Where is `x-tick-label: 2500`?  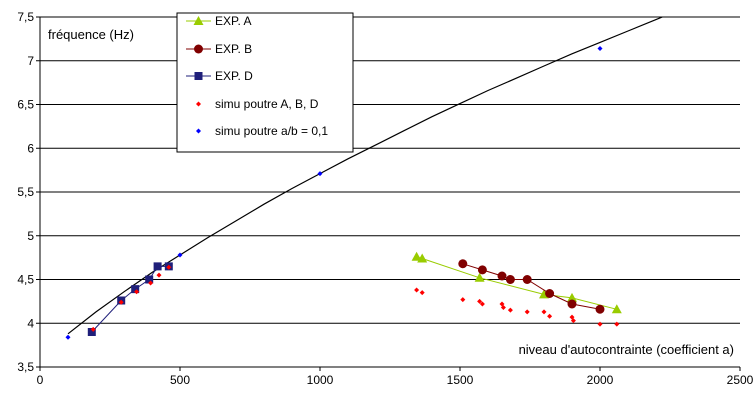
x-tick-label: 2500 is located at coordinates (740, 380).